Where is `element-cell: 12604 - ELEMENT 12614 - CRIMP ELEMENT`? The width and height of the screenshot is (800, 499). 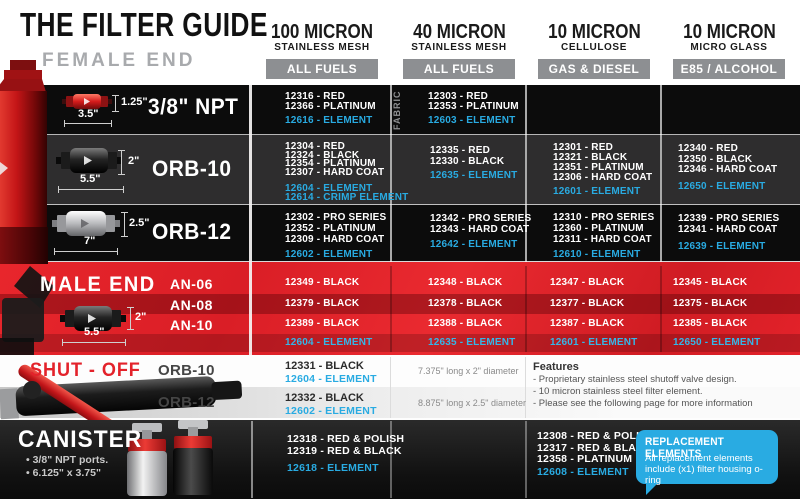
element-cell: 12604 - ELEMENT 12614 - CRIMP ELEMENT is located at coordinates (347, 193).